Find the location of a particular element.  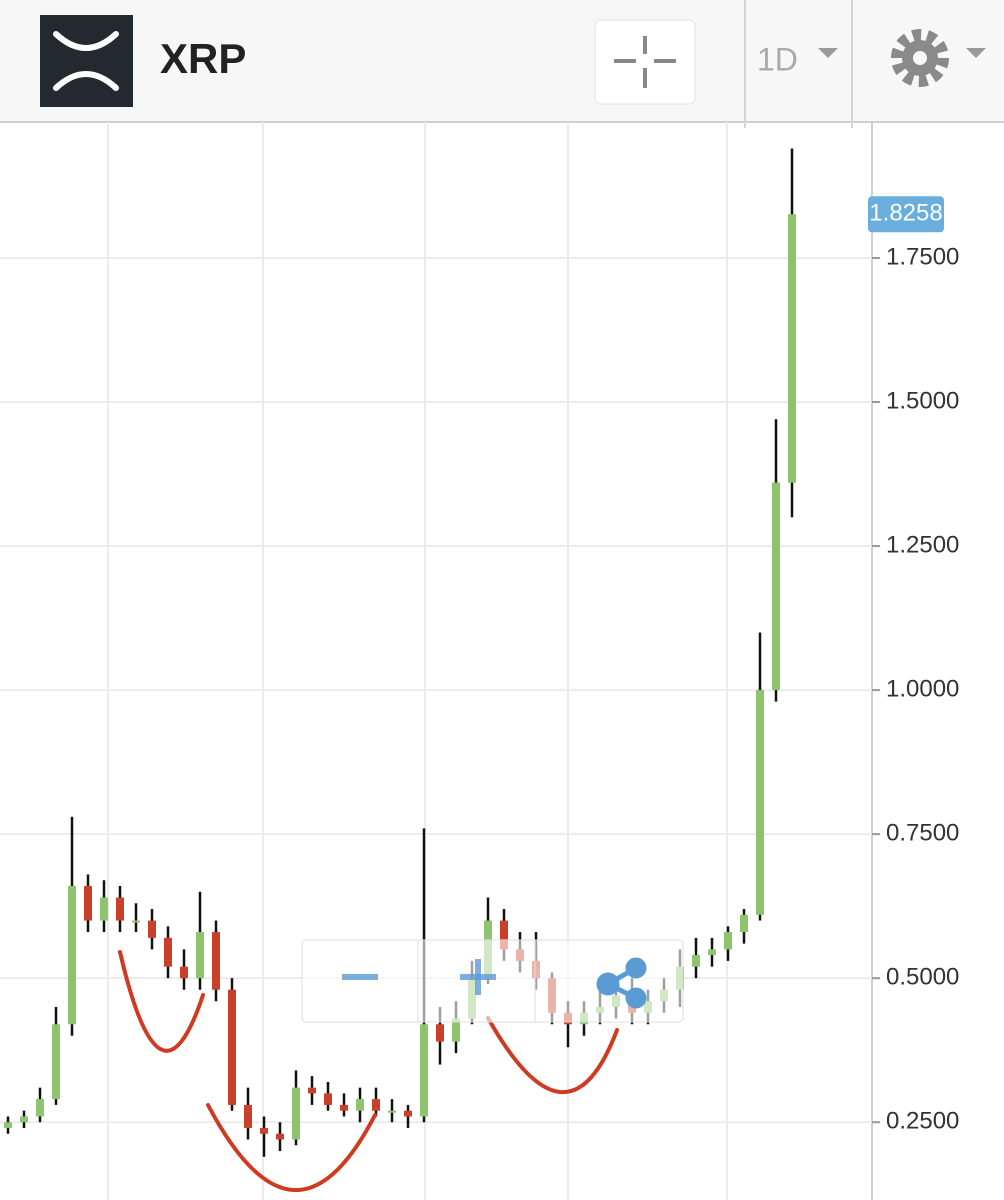

logo-mark is located at coordinates (86, 61).